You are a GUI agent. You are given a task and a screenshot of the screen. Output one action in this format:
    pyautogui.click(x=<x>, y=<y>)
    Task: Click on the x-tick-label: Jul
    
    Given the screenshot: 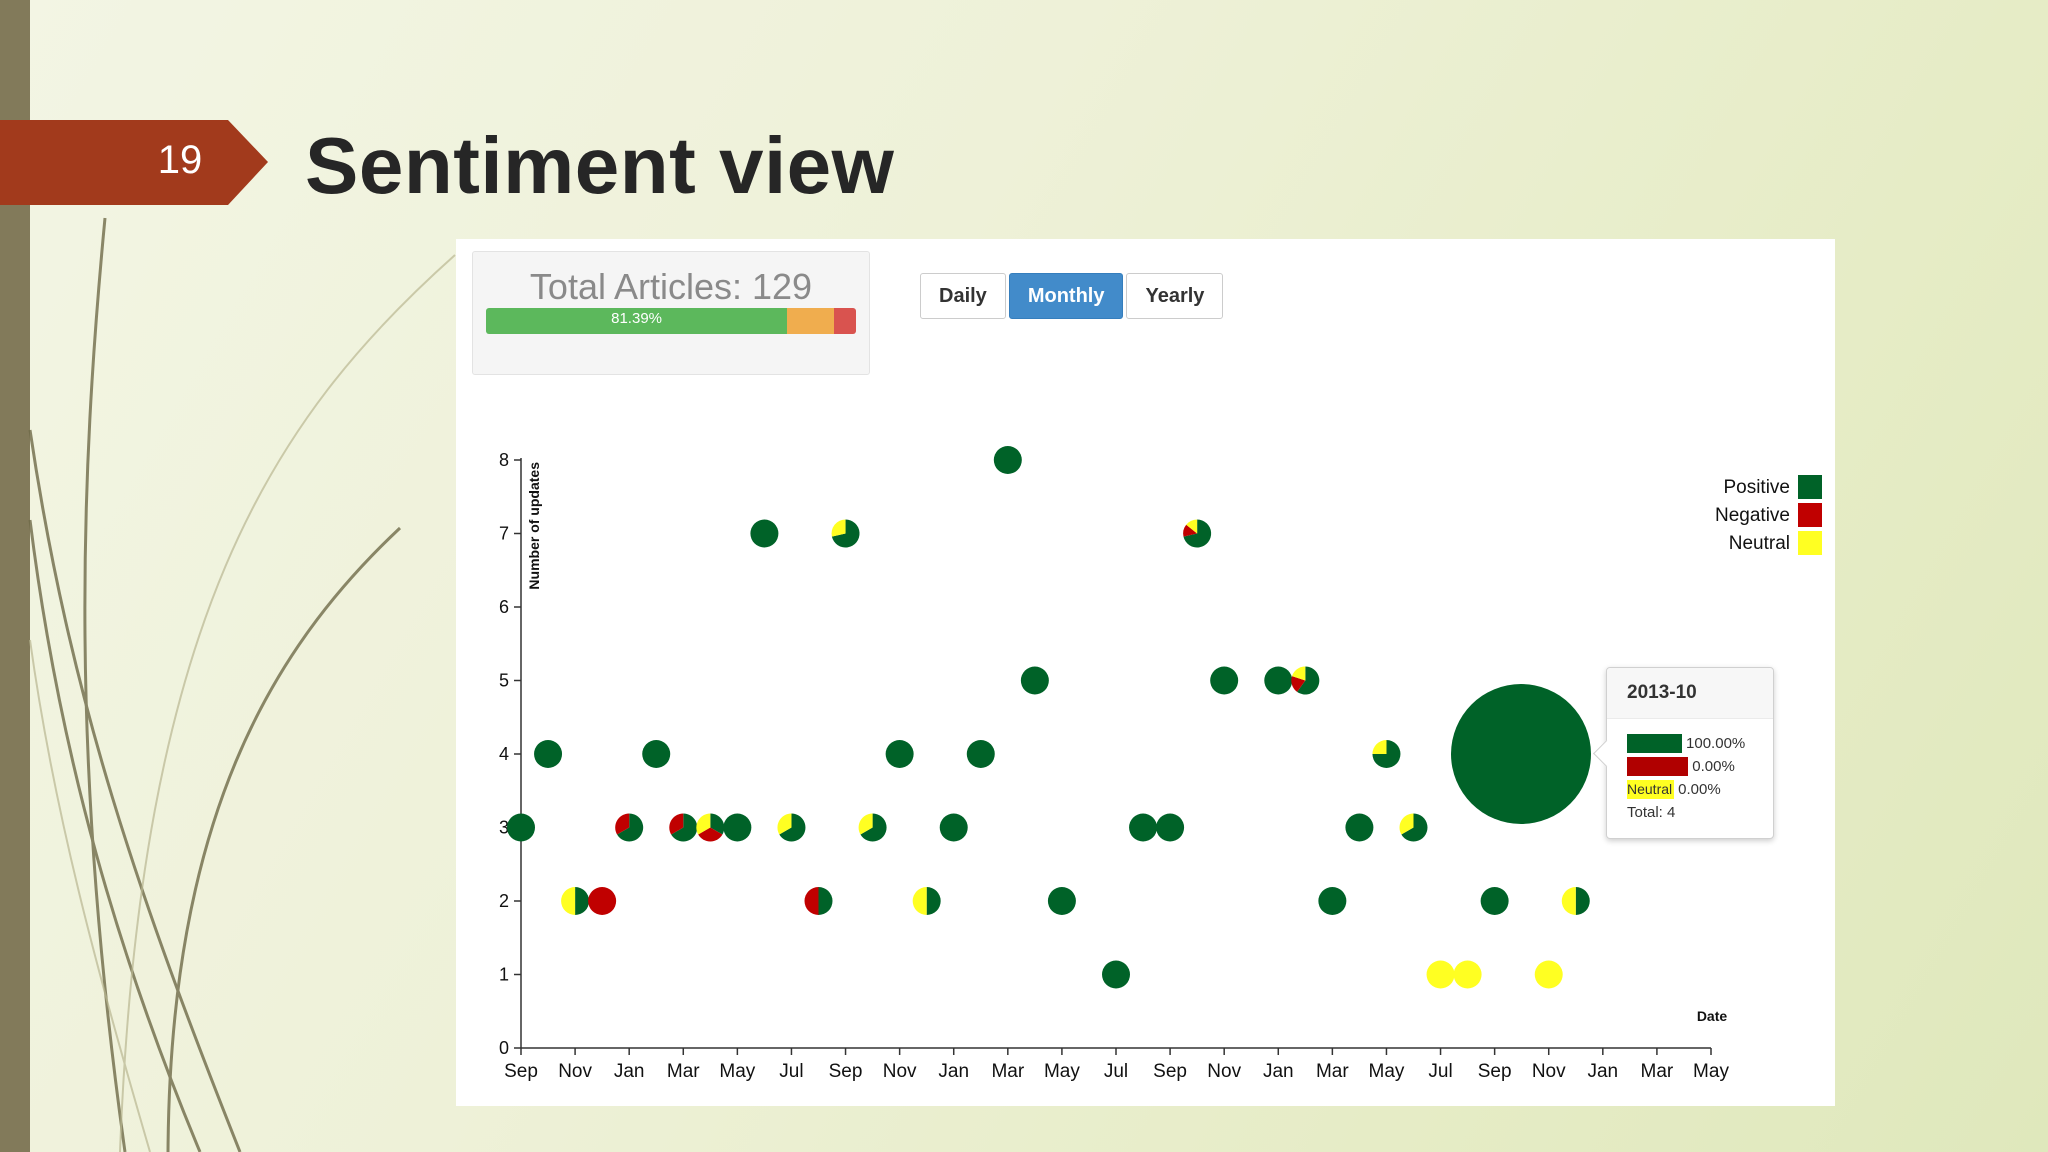 What is the action you would take?
    pyautogui.click(x=791, y=1071)
    